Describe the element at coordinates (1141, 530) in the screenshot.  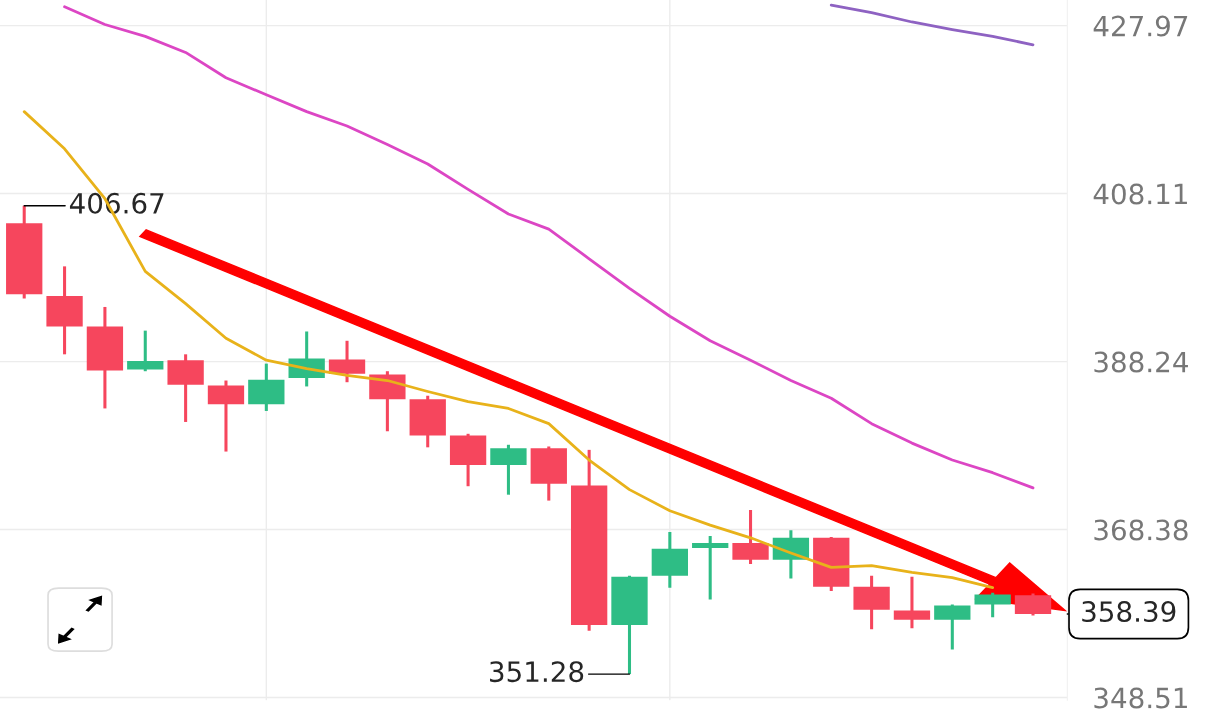
I see `y-tick-label: 368.38` at that location.